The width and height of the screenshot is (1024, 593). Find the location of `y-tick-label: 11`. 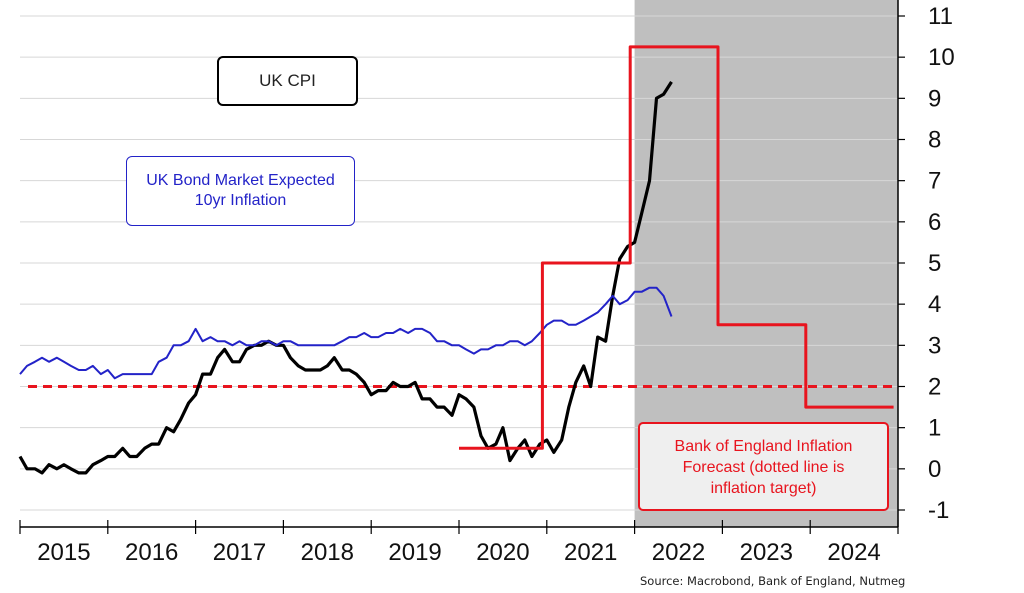

y-tick-label: 11 is located at coordinates (940, 16).